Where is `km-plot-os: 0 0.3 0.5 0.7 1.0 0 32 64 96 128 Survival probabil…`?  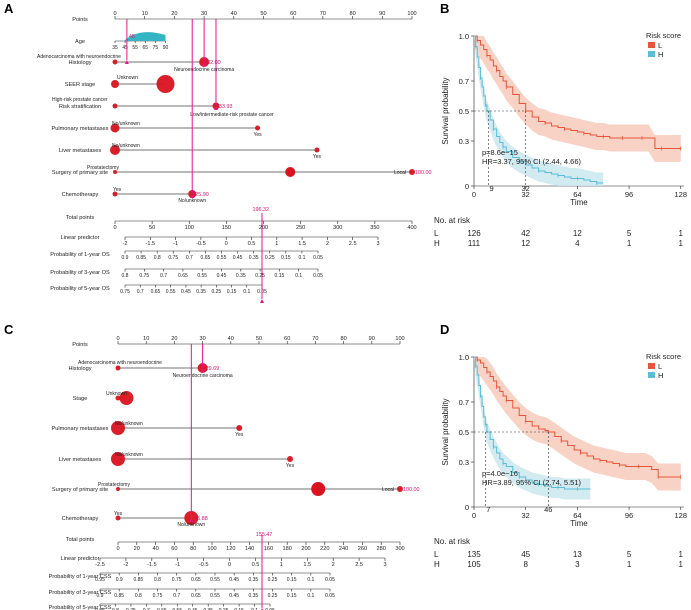 km-plot-os: 0 0.3 0.5 0.7 1.0 0 32 64 96 128 Survival probabil… is located at coordinates (560, 139).